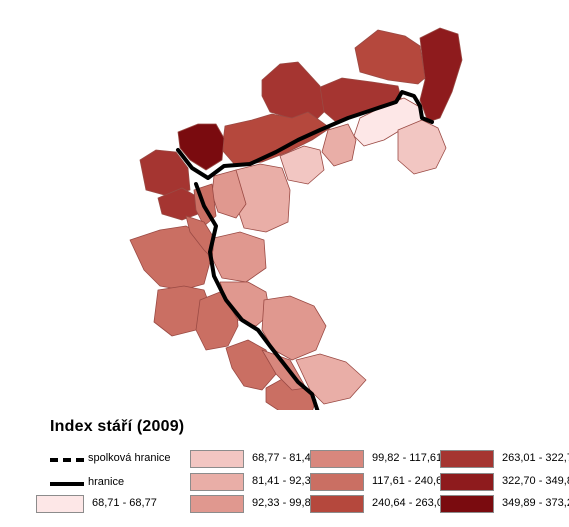  Describe the element at coordinates (117, 426) in the screenshot. I see `legend-title: Index stáří (2009)` at that location.